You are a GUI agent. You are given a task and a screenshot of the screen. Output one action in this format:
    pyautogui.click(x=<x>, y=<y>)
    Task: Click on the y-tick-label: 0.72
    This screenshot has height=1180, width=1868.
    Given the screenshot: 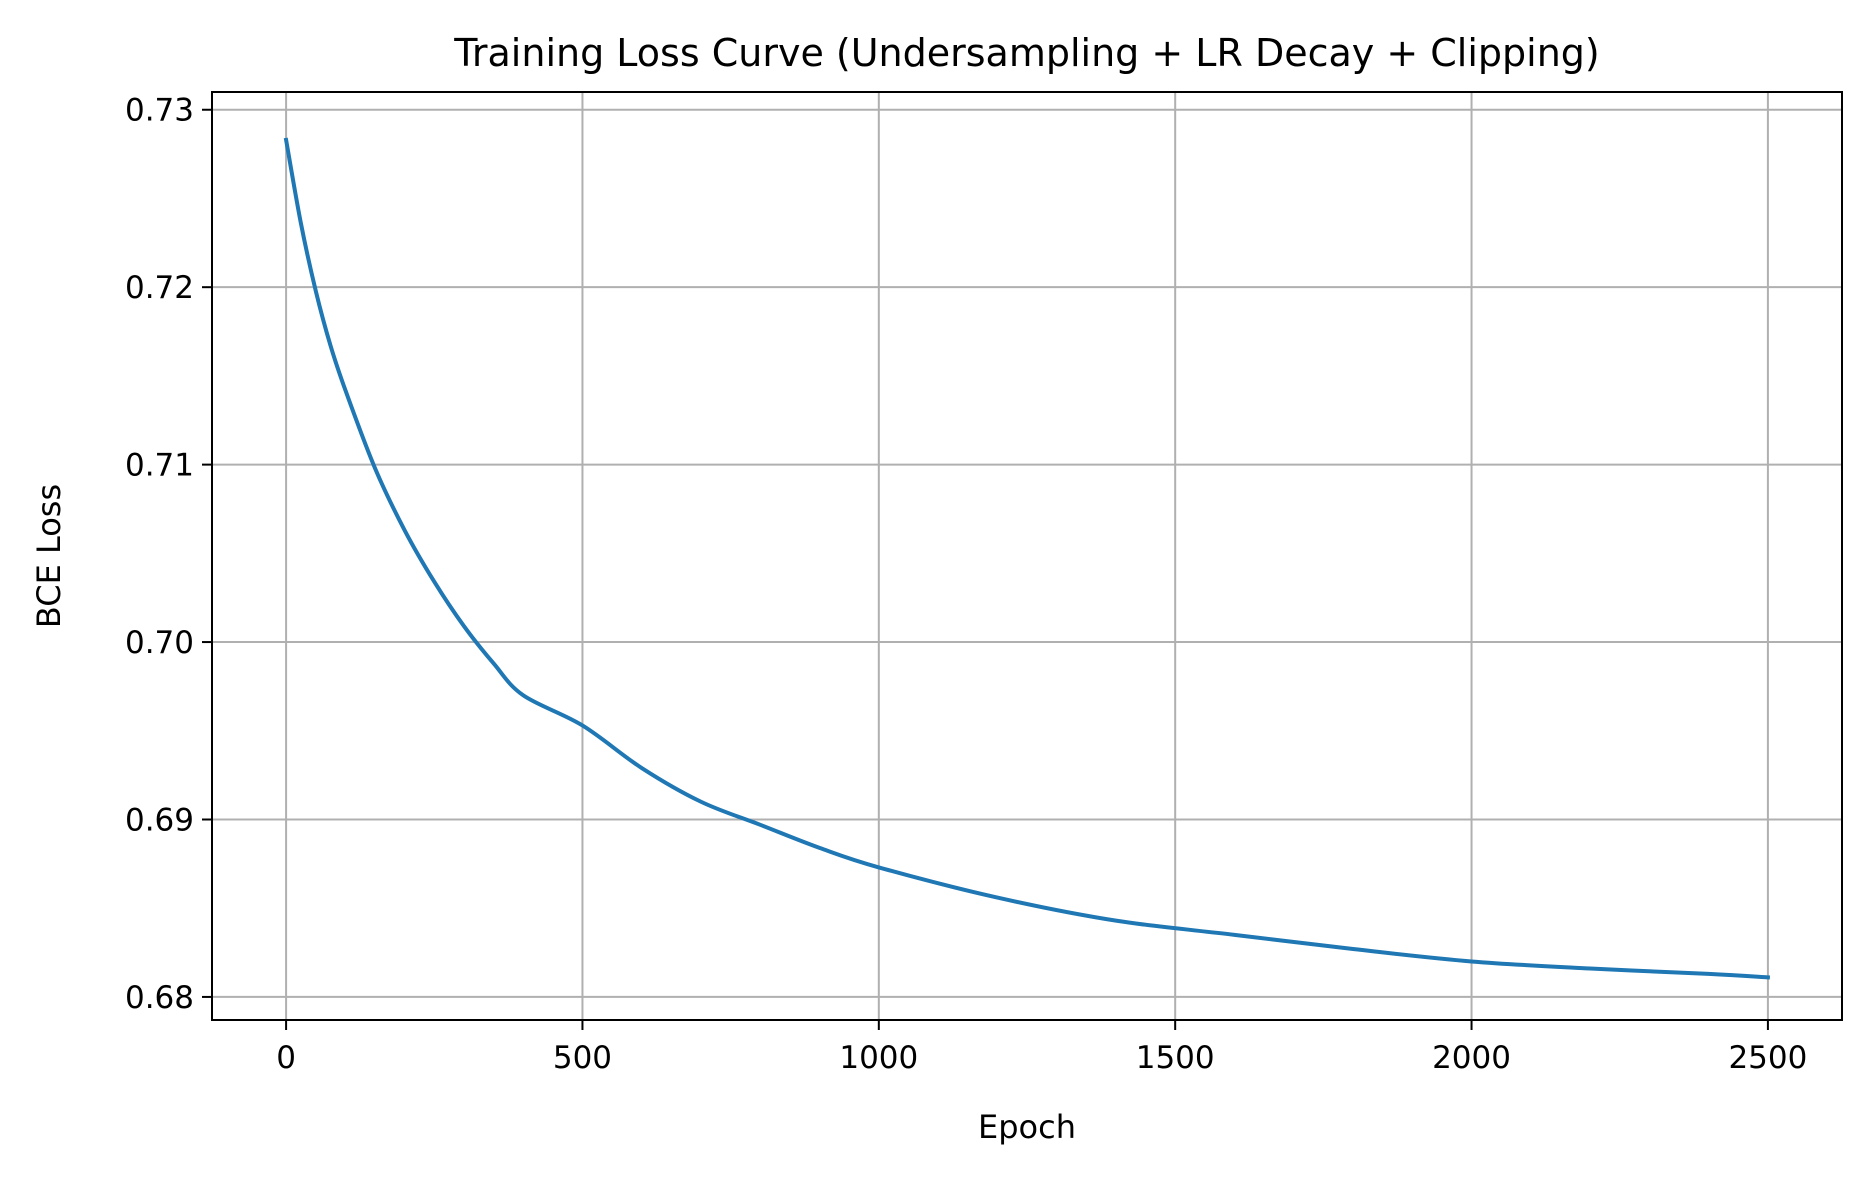 What is the action you would take?
    pyautogui.click(x=159, y=288)
    